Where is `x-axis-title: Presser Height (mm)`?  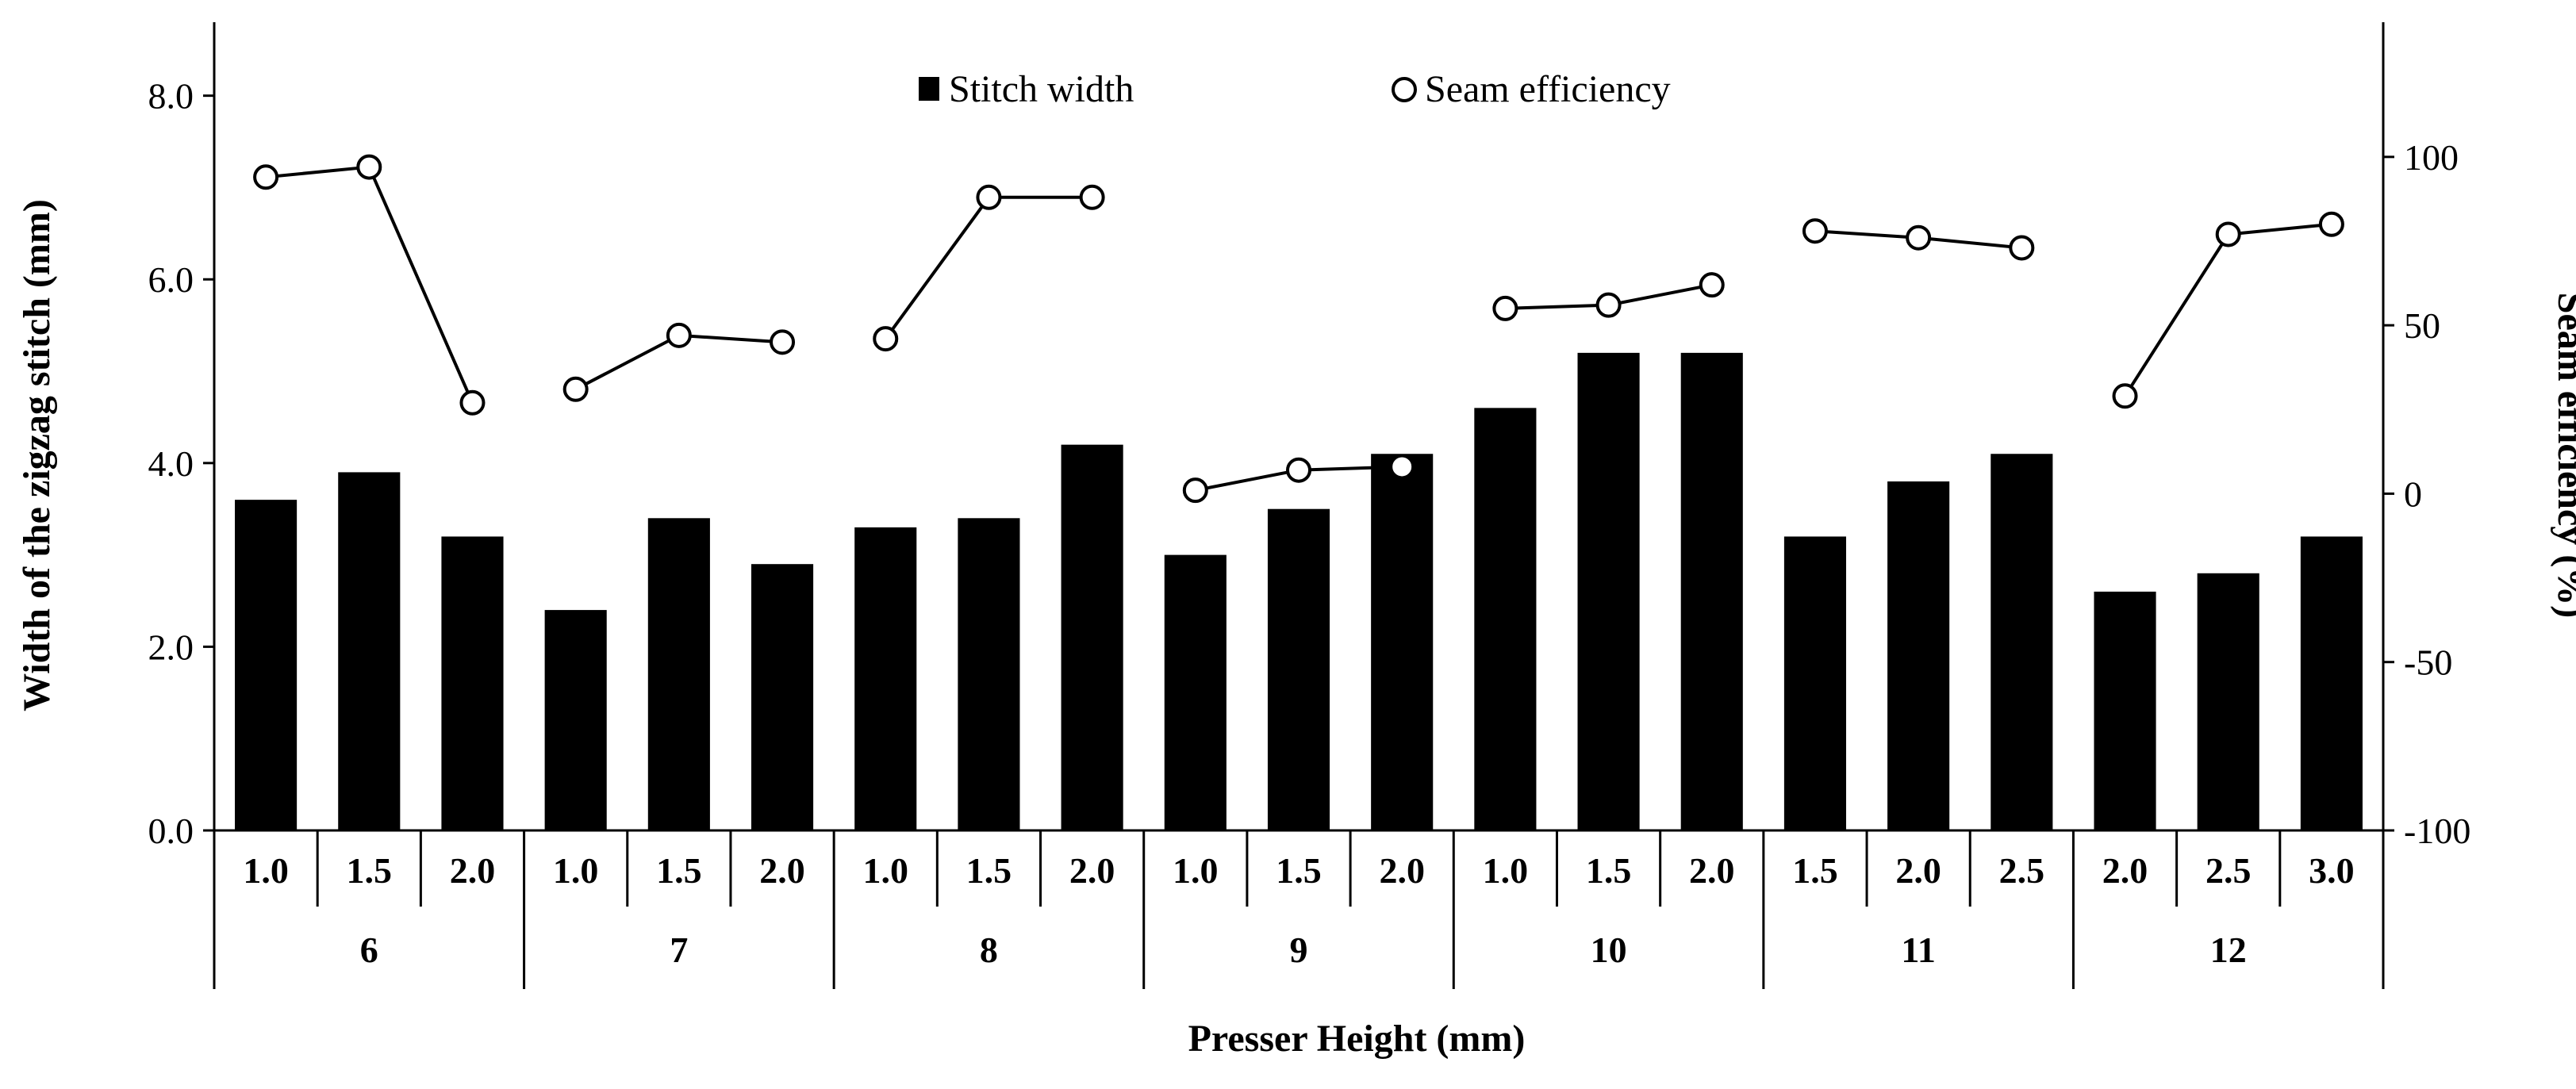 x-axis-title: Presser Height (mm) is located at coordinates (1357, 1039).